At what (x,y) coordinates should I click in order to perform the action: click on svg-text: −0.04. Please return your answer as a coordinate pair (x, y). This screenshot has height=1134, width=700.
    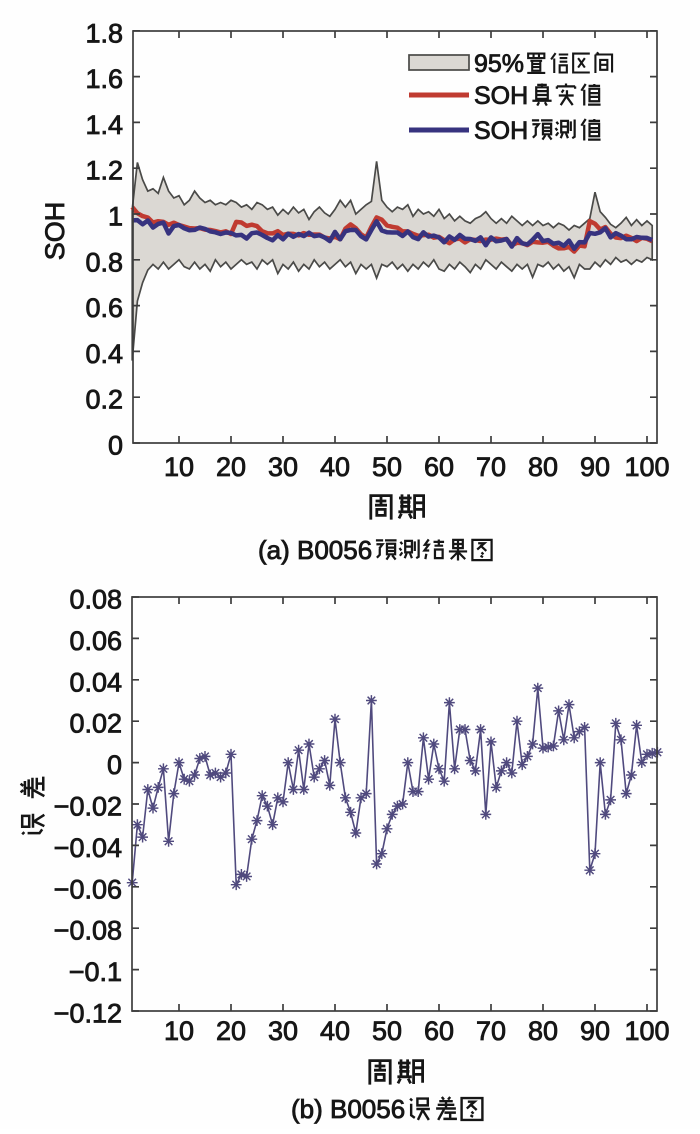
    Looking at the image, I should click on (88, 848).